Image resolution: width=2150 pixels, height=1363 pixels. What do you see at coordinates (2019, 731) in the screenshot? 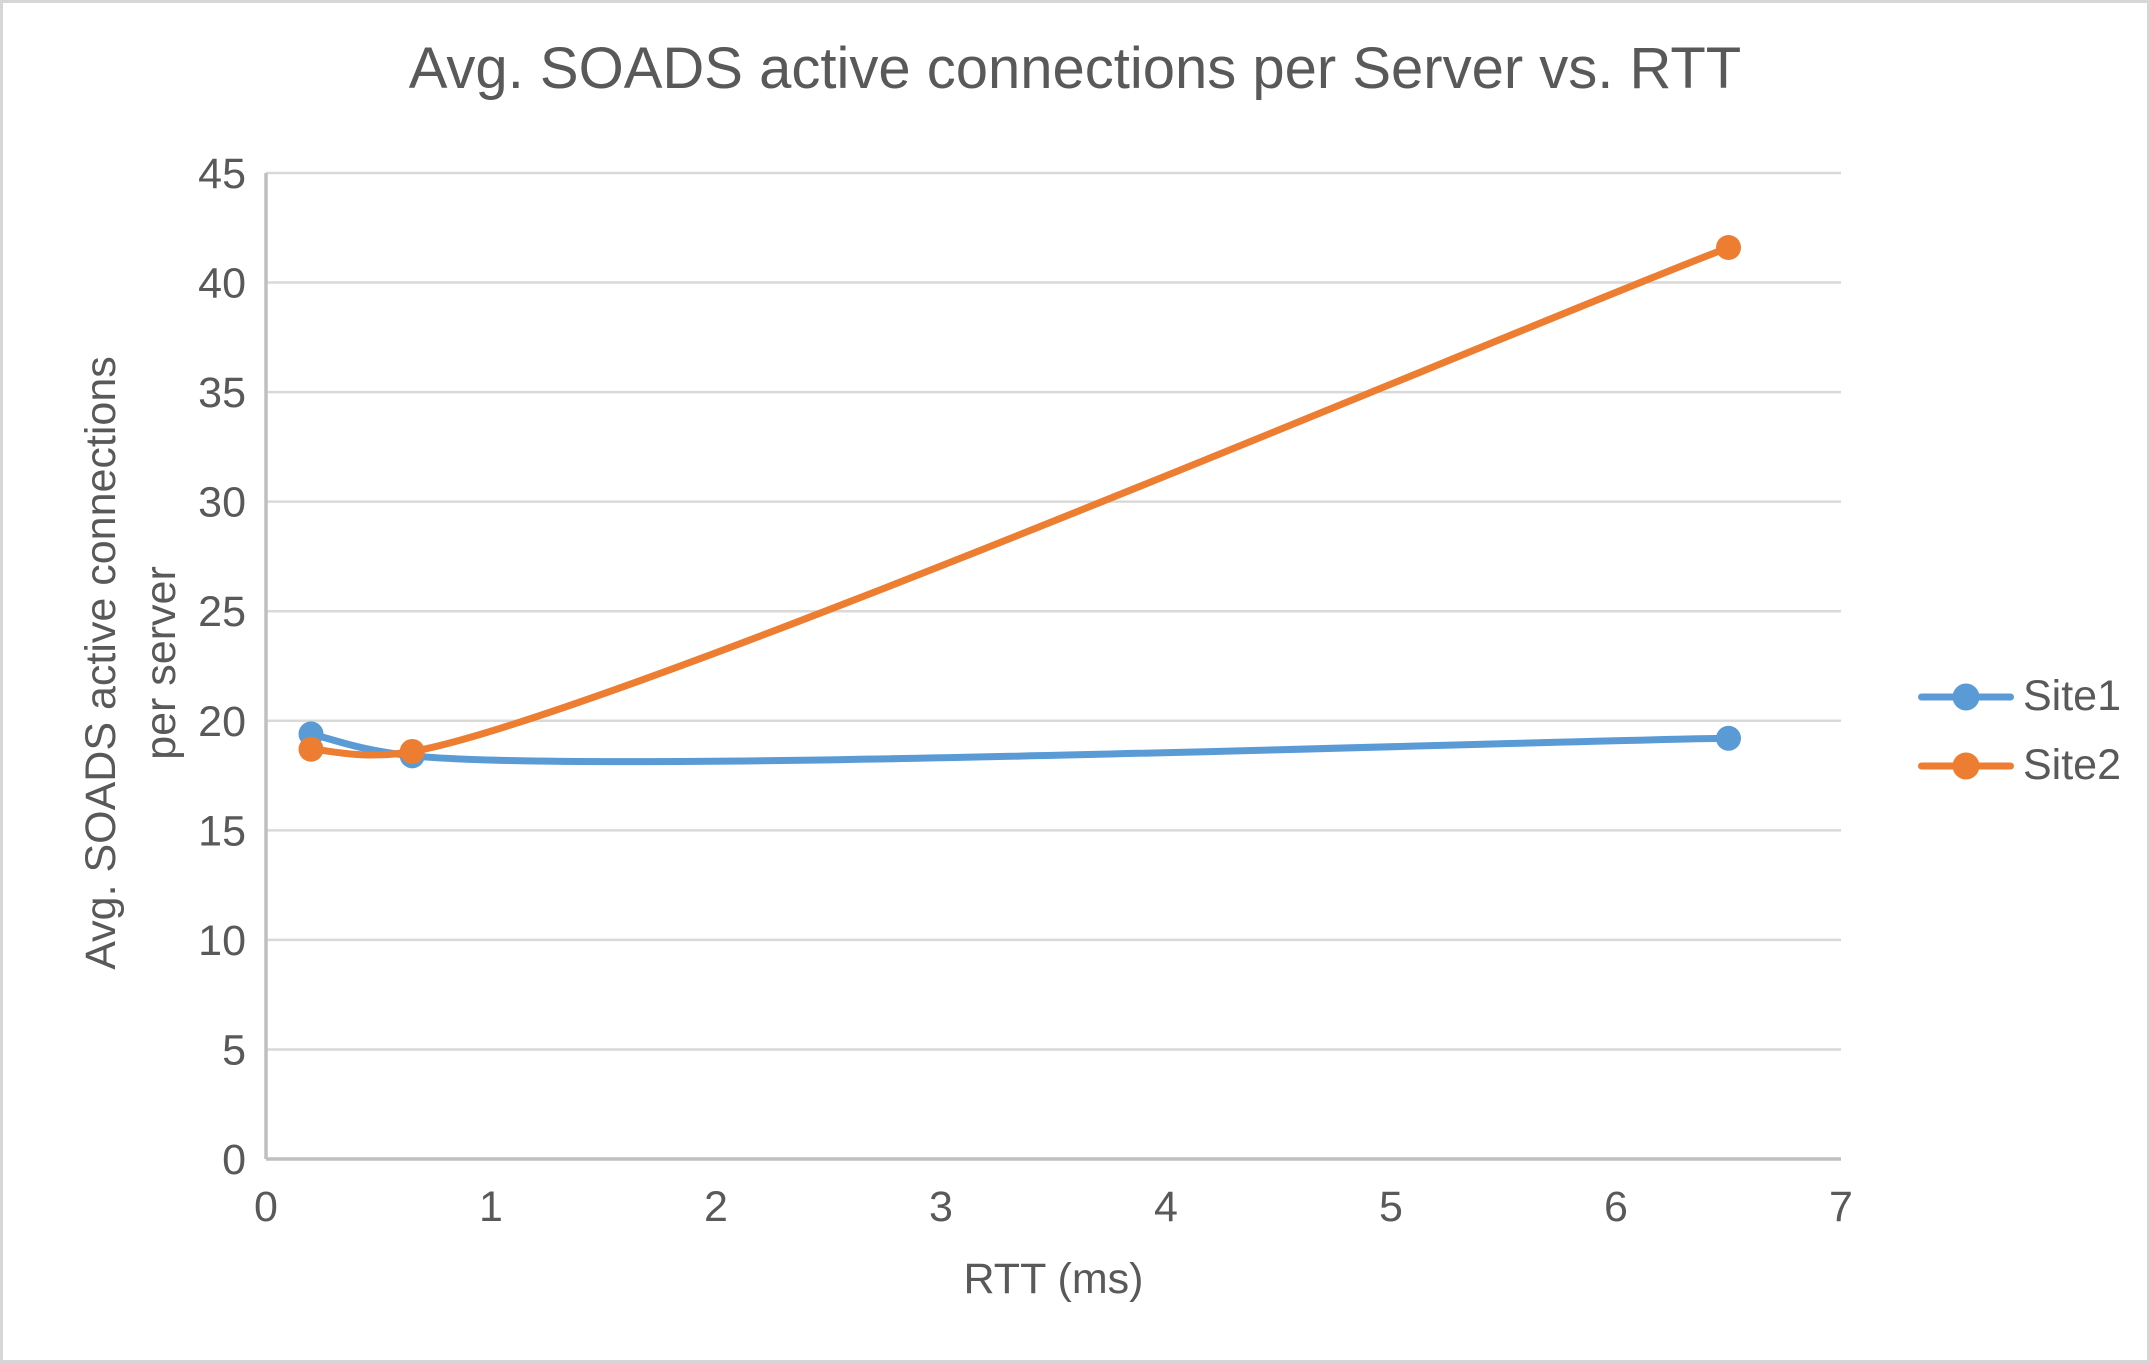
I see `legend: Site1 Site2` at bounding box center [2019, 731].